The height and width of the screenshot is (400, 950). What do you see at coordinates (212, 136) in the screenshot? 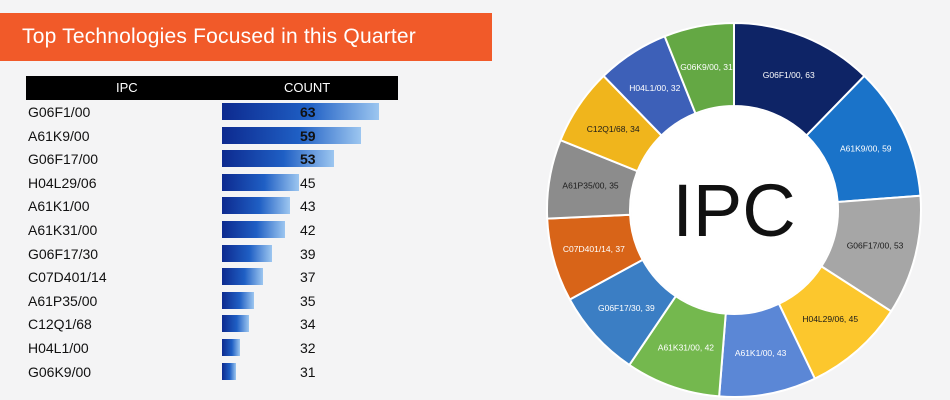
I see `table-row: A61K9/00 59` at bounding box center [212, 136].